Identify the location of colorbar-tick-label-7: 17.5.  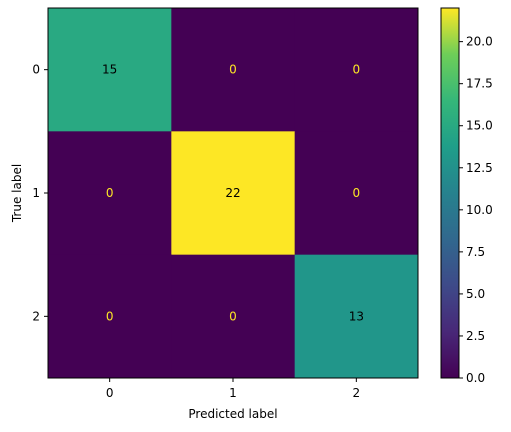
(479, 84).